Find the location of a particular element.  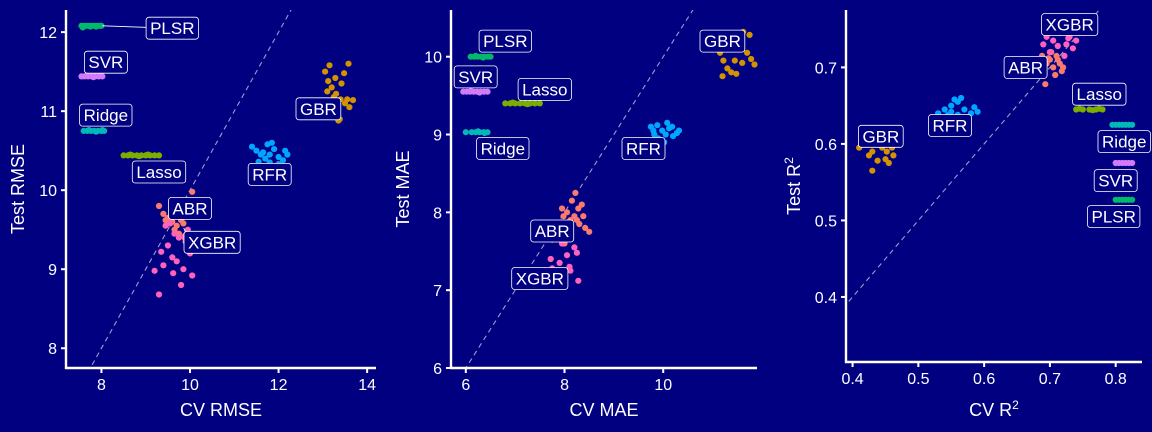

y-axis-title: Test MAE is located at coordinates (403, 188).